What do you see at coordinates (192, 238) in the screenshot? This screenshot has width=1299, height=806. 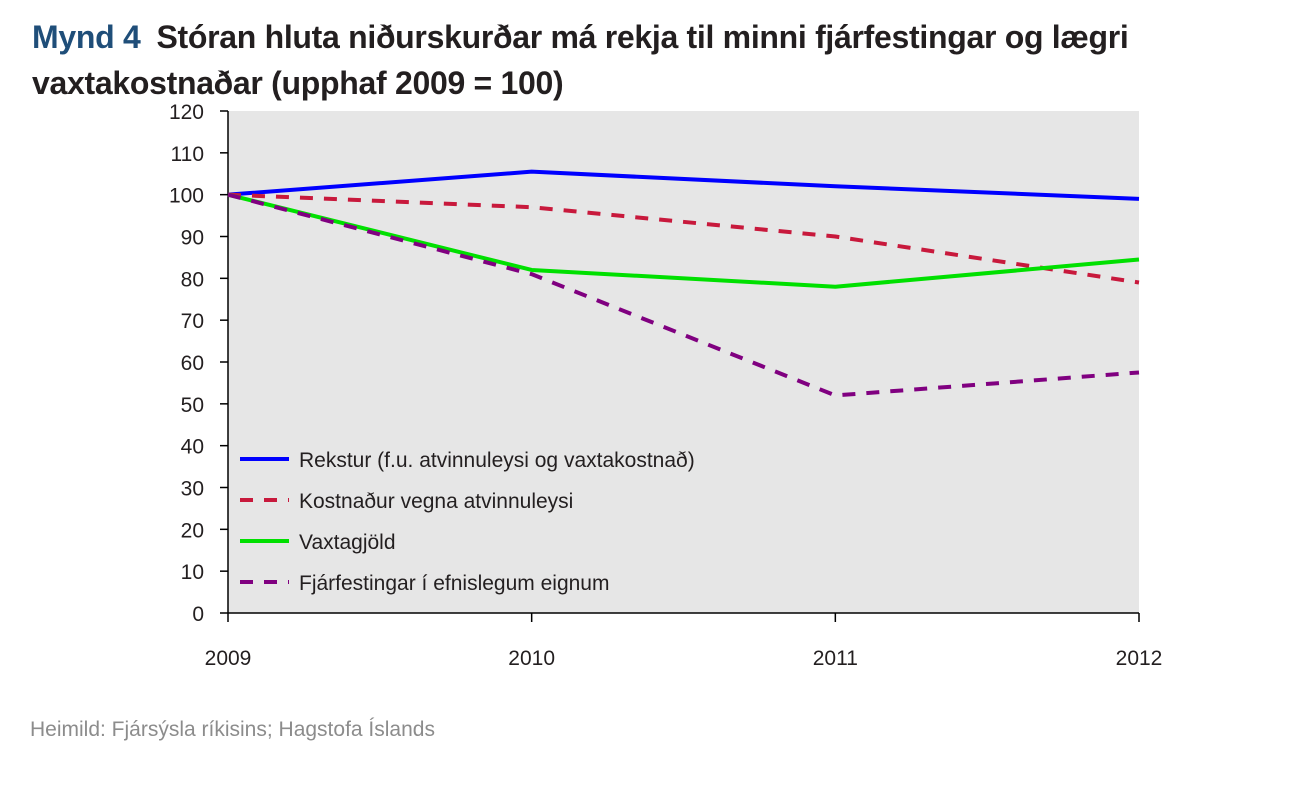 I see `y-tick-label: 90` at bounding box center [192, 238].